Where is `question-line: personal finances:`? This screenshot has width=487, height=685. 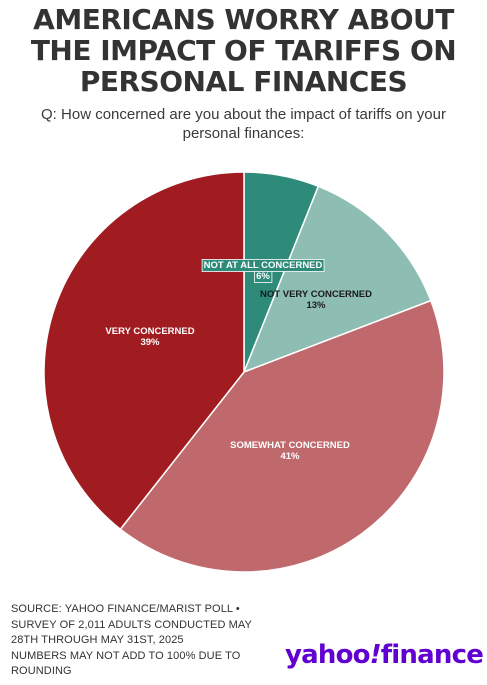
question-line: personal finances: is located at coordinates (243, 133).